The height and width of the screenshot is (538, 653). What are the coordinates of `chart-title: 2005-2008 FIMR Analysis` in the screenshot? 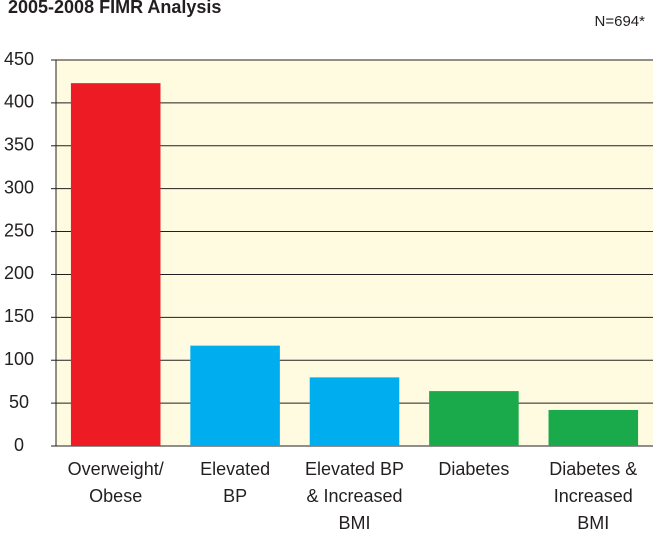 It's located at (114, 8).